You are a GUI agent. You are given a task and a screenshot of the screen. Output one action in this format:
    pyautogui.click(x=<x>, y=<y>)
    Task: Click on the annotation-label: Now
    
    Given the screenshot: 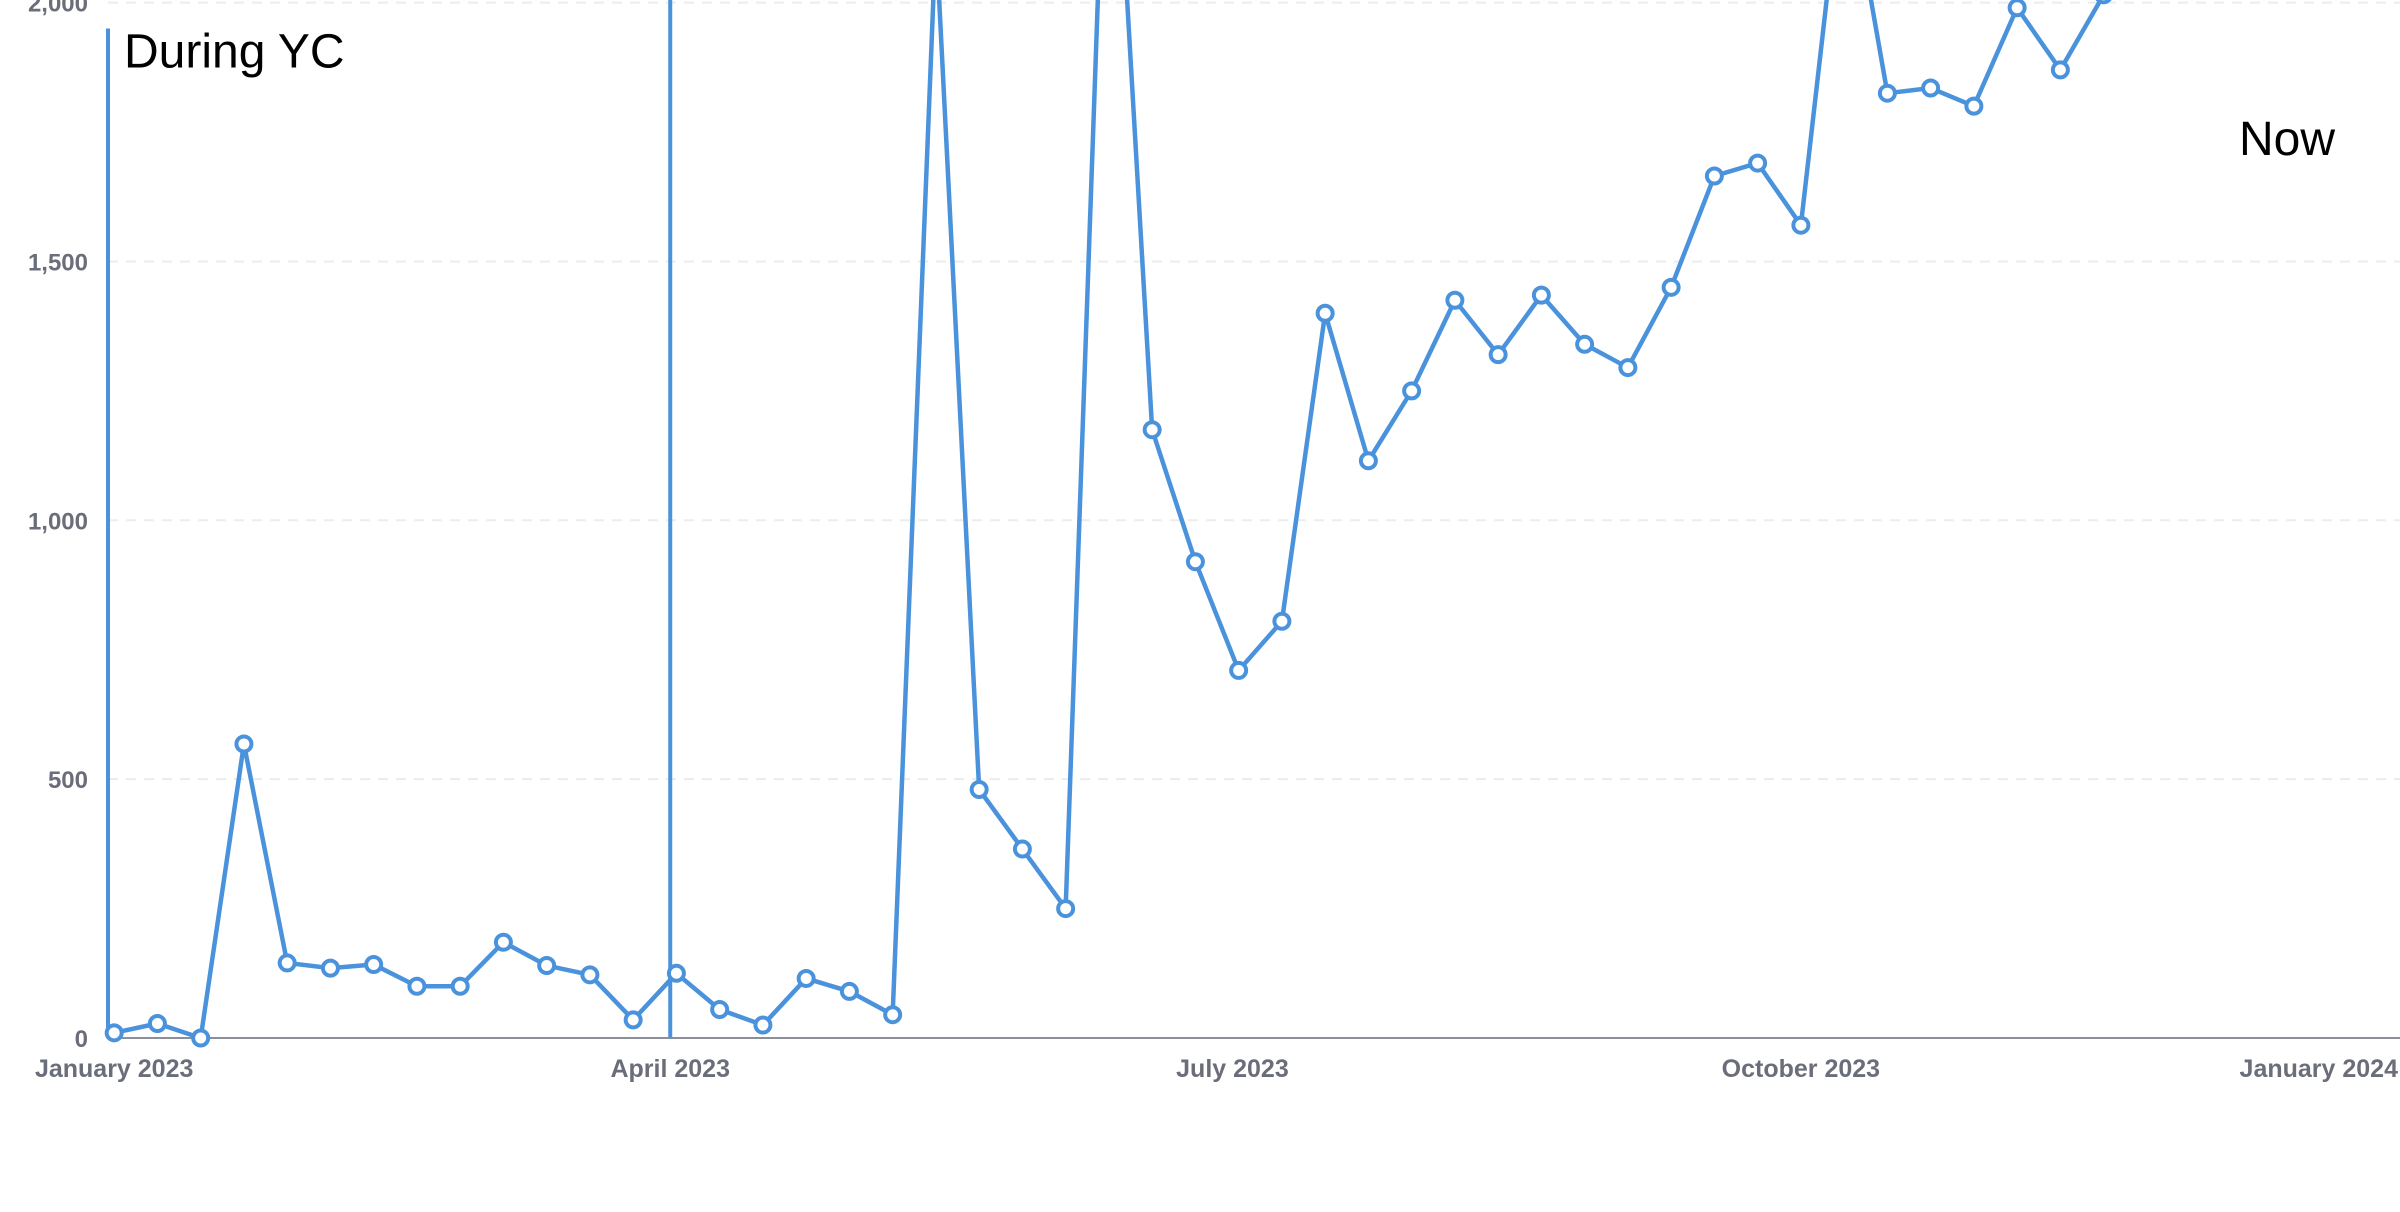 What is the action you would take?
    pyautogui.click(x=2287, y=139)
    